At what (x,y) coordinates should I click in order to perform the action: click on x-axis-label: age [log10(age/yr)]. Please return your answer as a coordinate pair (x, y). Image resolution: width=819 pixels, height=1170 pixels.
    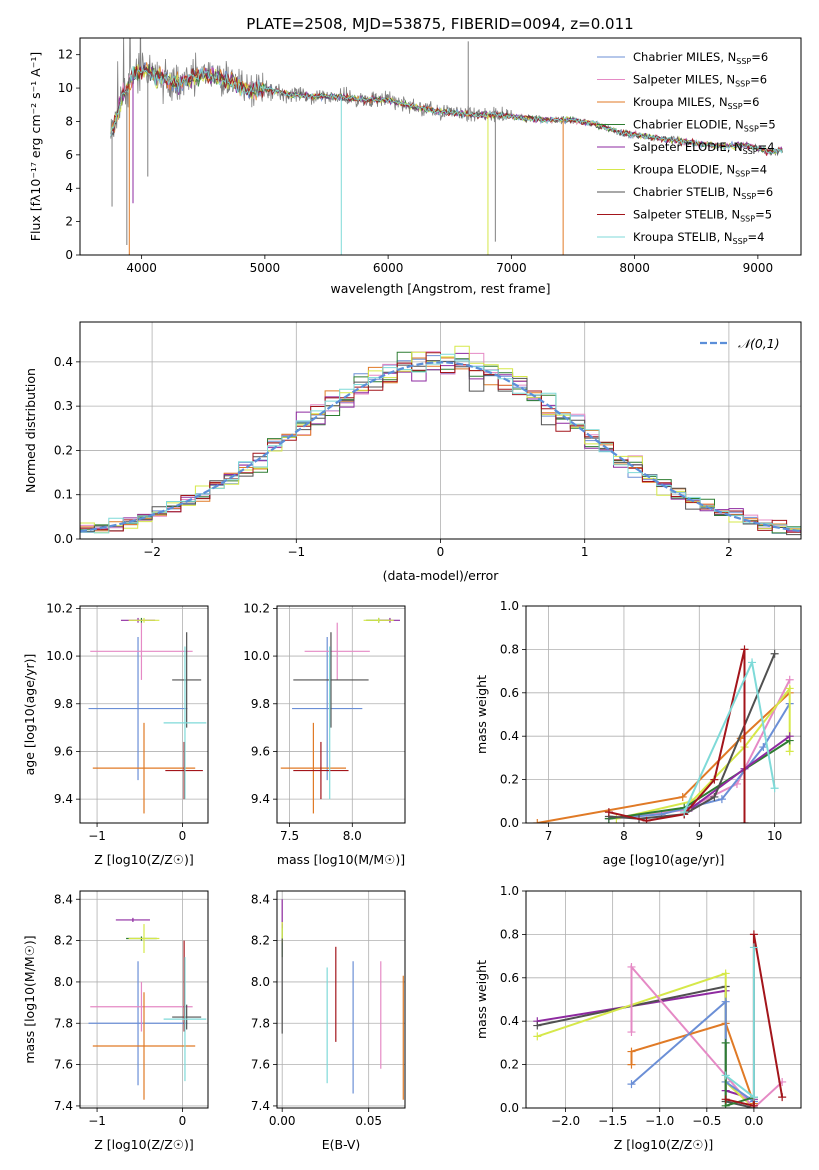
    Looking at the image, I should click on (664, 859).